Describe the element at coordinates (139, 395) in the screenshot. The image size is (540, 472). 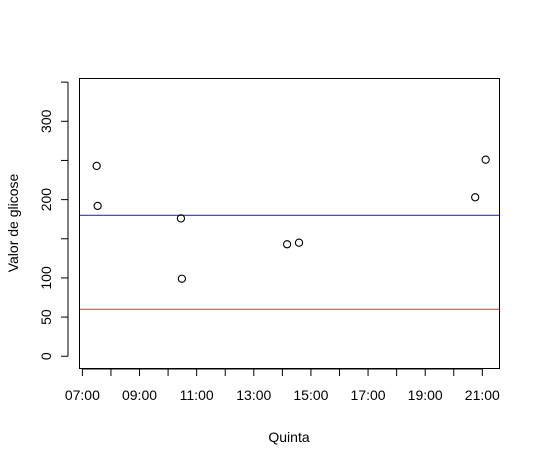
I see `x-tick-label: 09:00` at that location.